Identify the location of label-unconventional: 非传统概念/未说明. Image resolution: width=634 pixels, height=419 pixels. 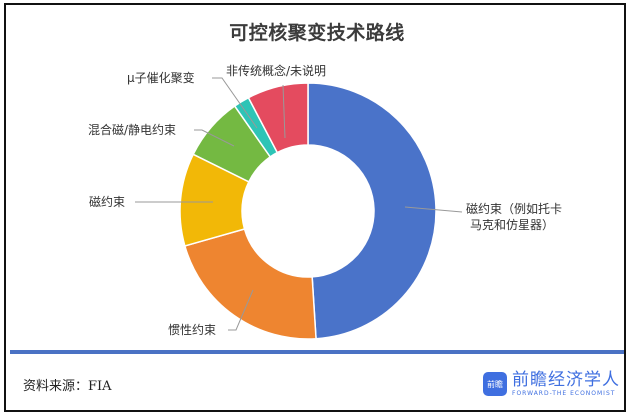
(276, 70).